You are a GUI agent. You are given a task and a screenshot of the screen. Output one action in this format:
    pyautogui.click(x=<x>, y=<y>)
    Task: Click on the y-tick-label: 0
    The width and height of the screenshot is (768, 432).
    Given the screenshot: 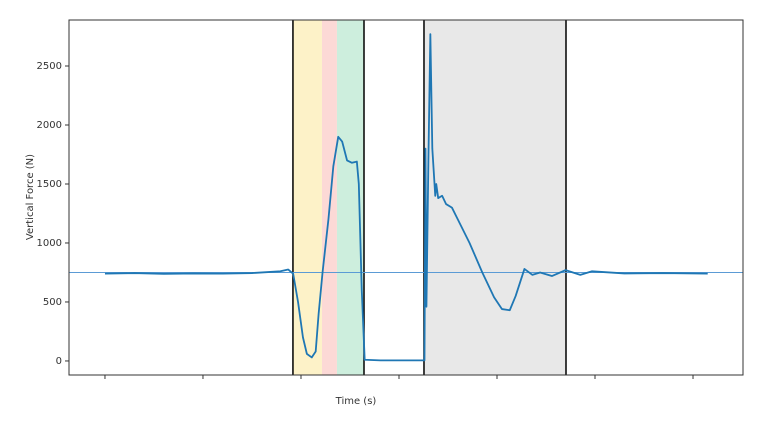 What is the action you would take?
    pyautogui.click(x=59, y=361)
    